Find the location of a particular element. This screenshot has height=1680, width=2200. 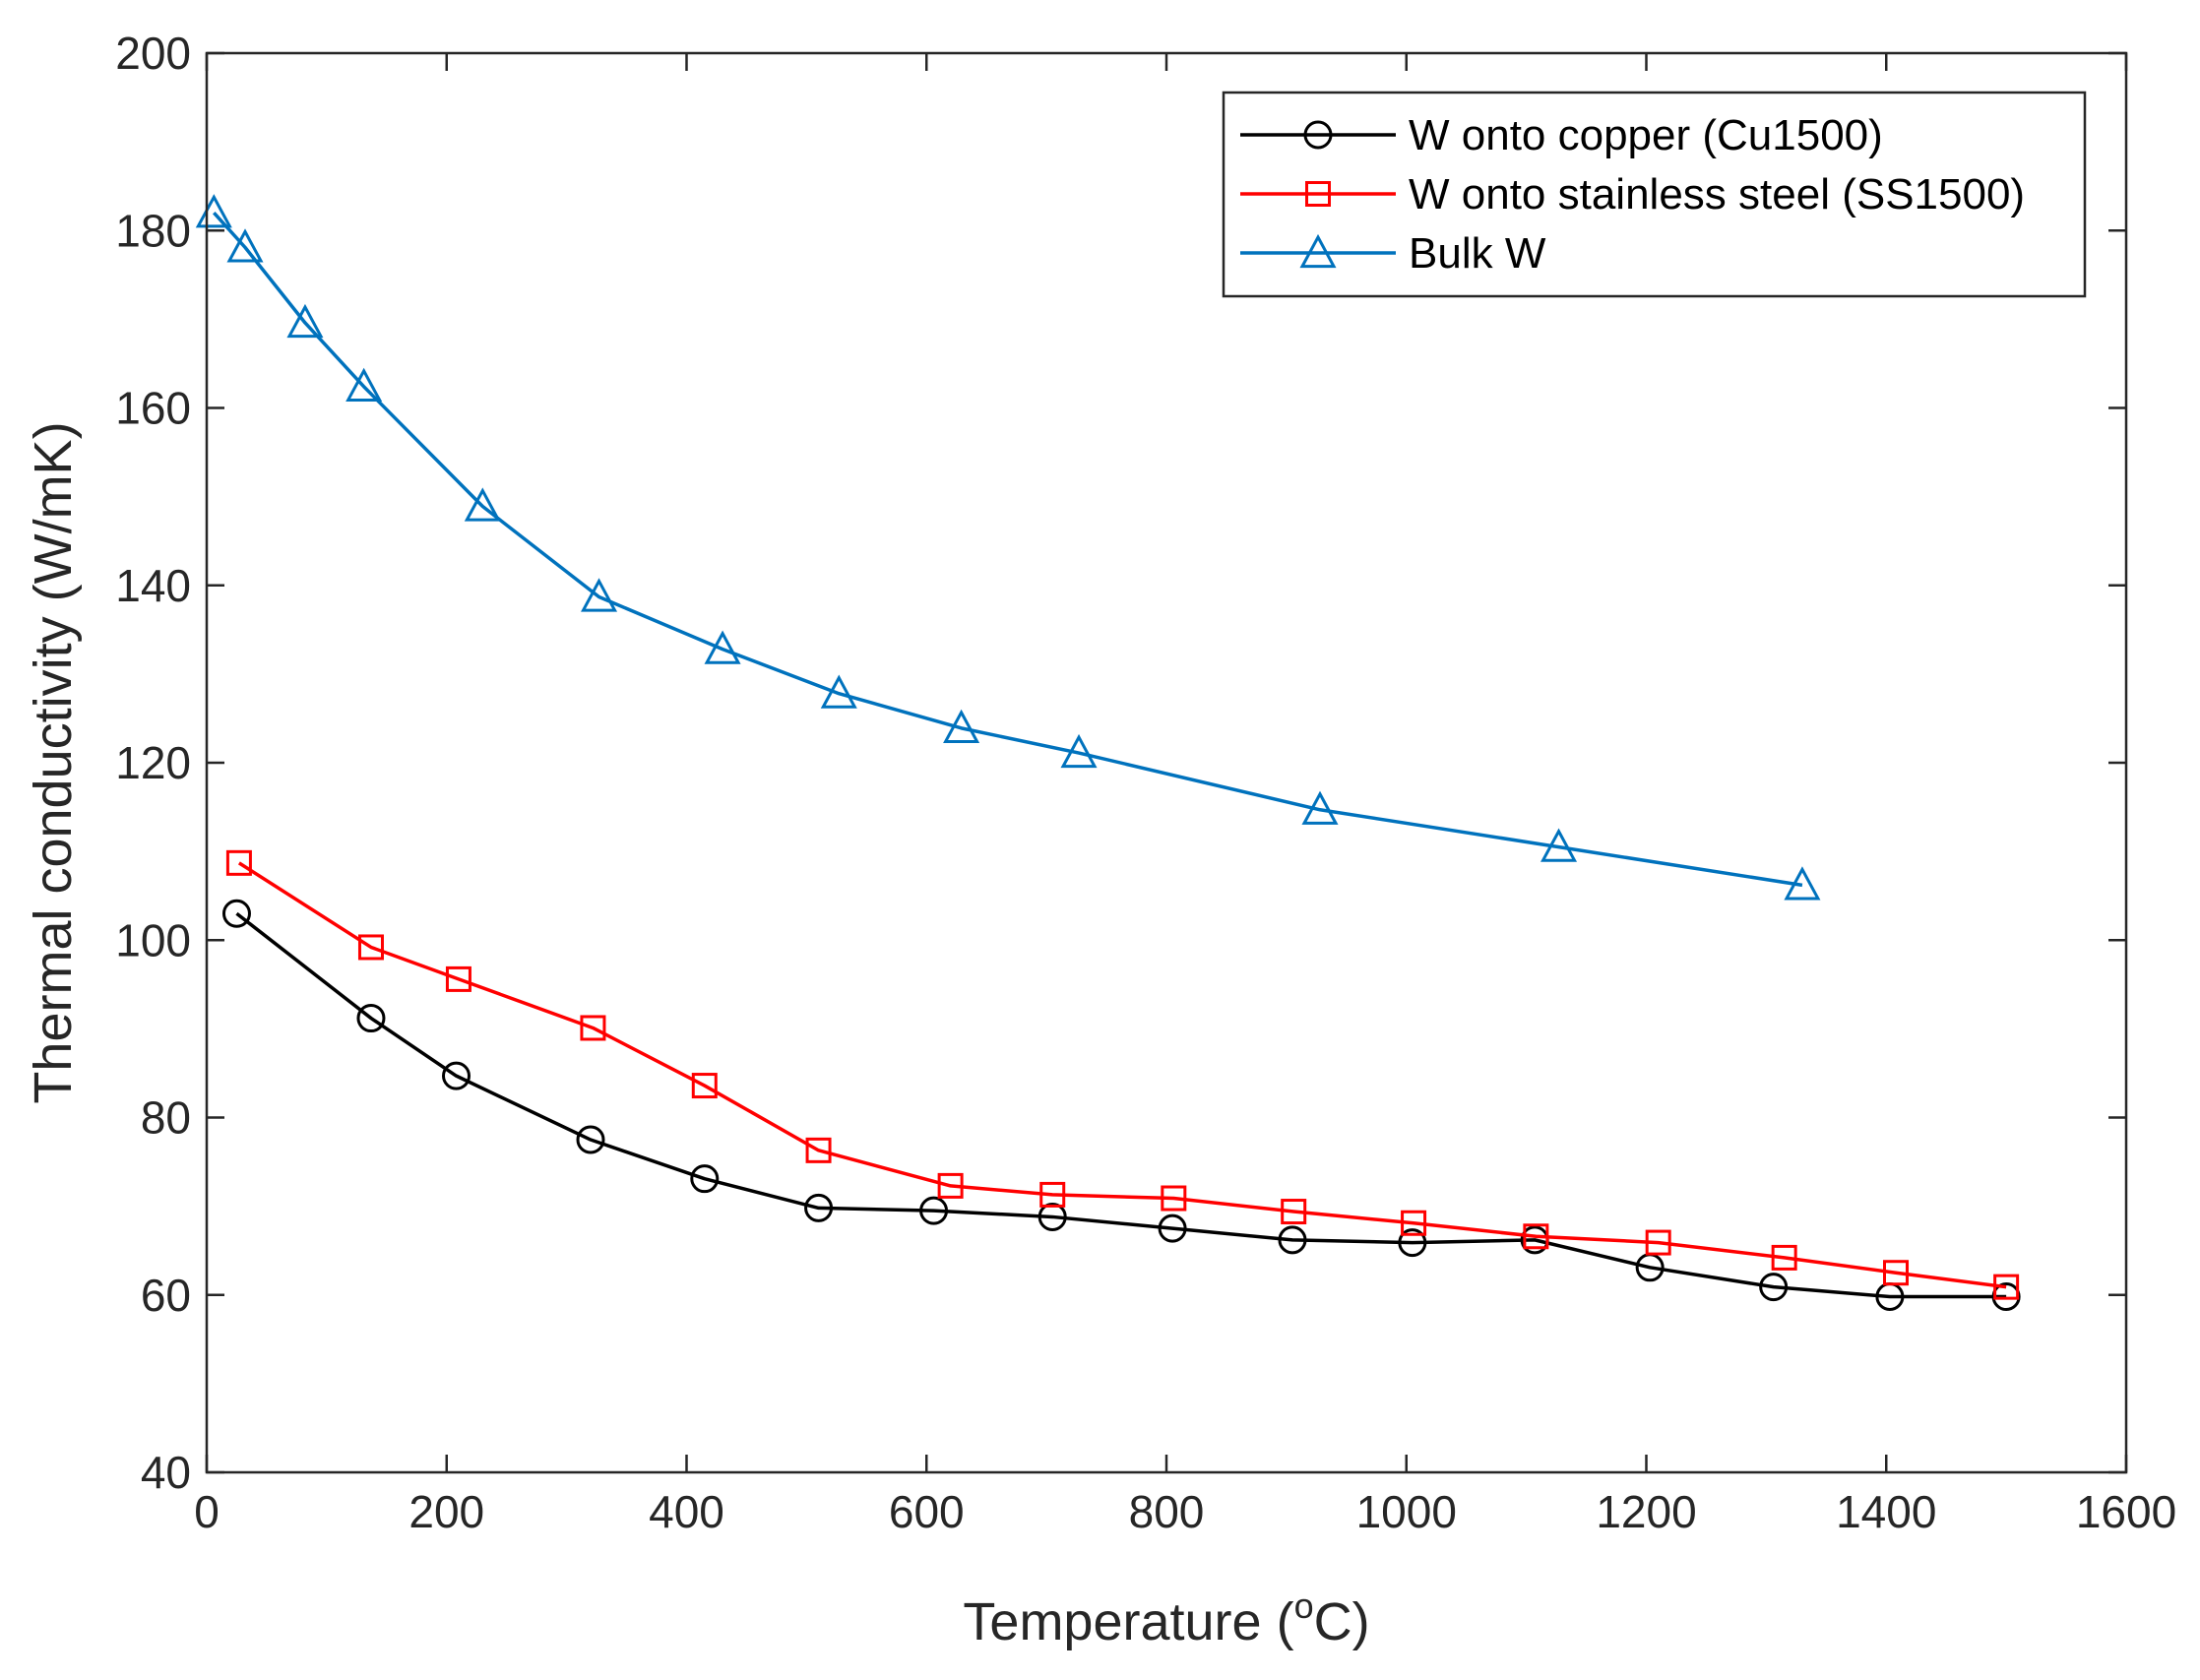

legend-marker-circle is located at coordinates (1318, 135).